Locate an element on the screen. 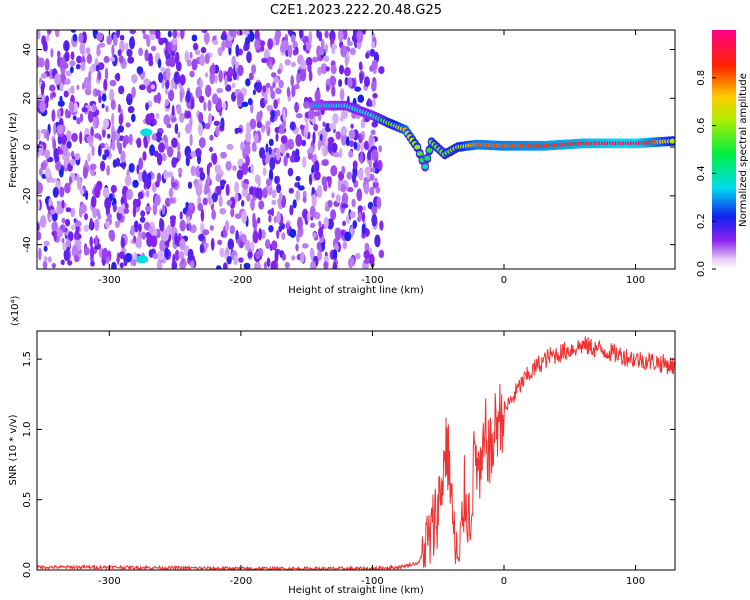  colorbar-tick-label: 0.2 is located at coordinates (701, 221).